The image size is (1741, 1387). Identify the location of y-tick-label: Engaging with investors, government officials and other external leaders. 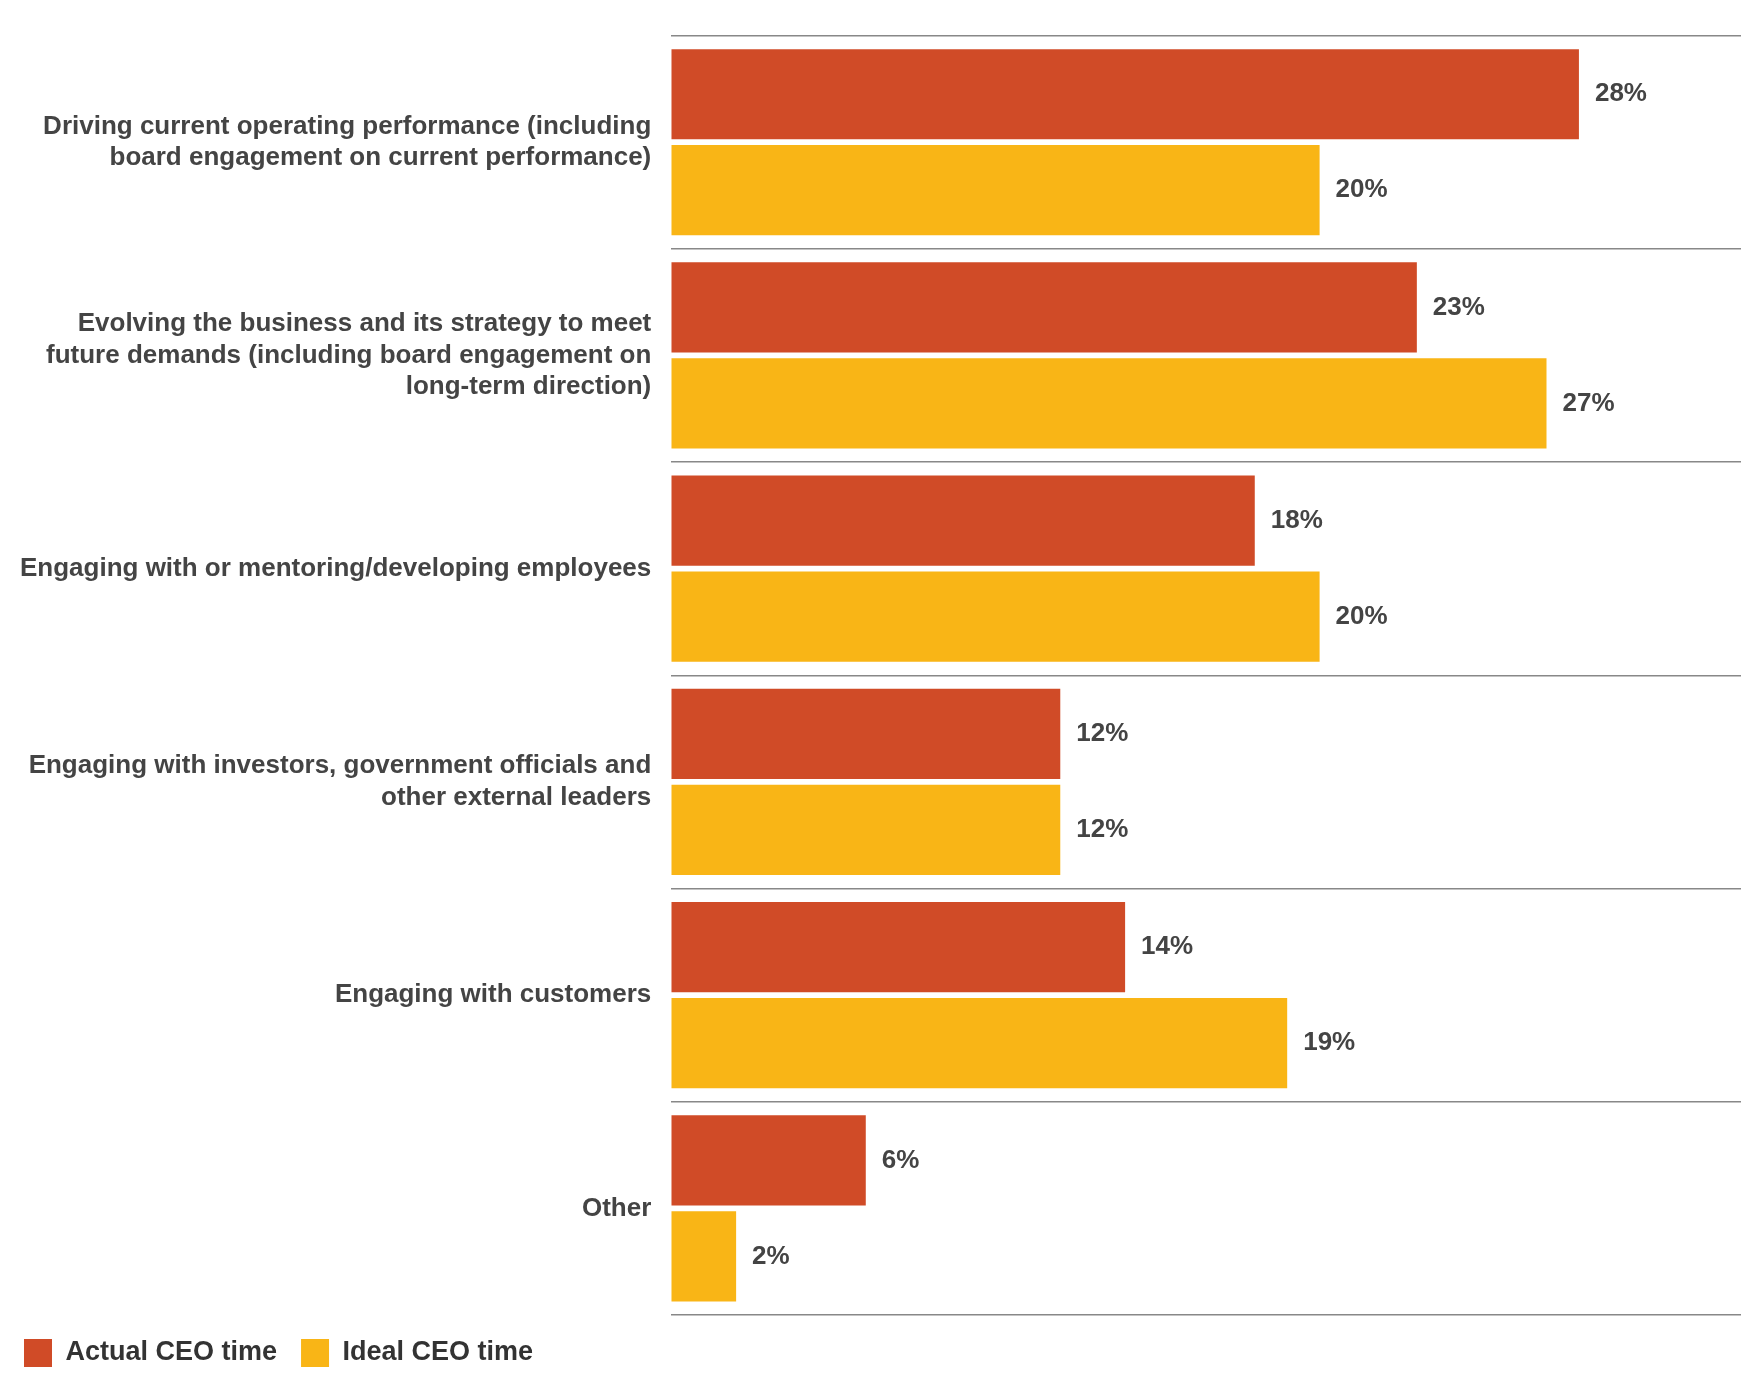
(340, 780).